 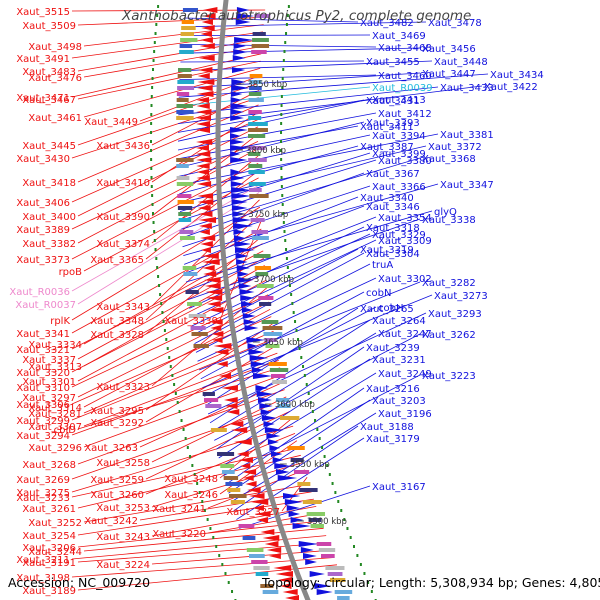 I want to click on gene-label: Xaut_R0039, so click(x=402, y=88).